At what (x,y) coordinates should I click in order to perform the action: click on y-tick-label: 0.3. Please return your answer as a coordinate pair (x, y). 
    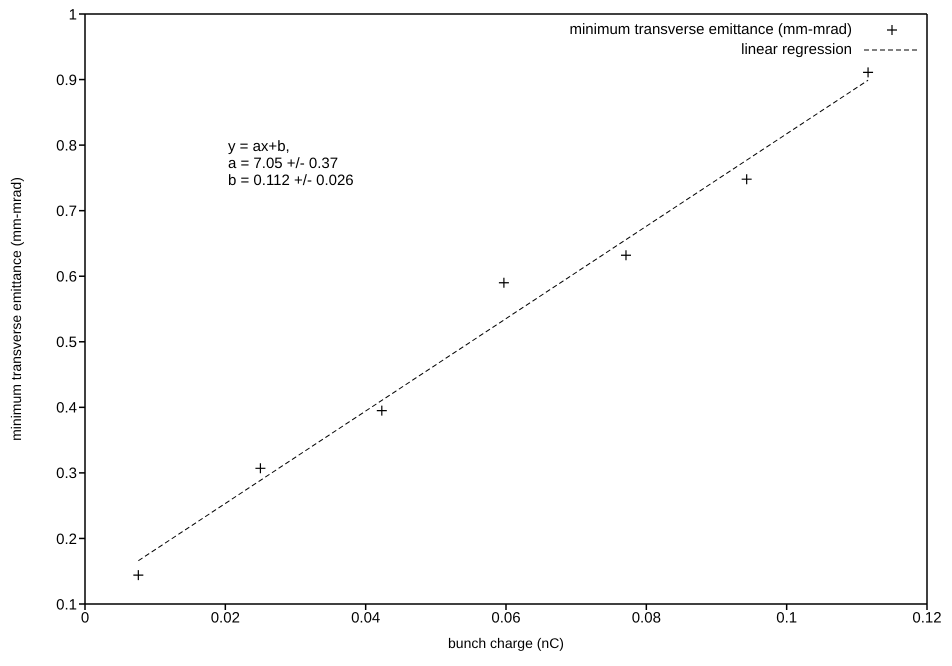
    Looking at the image, I should click on (66, 473).